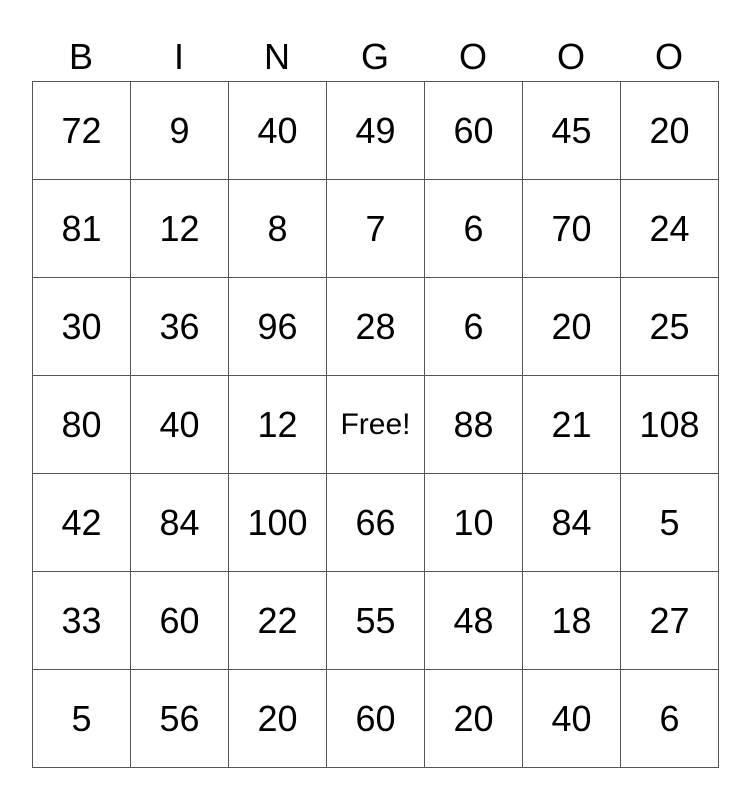  Describe the element at coordinates (277, 326) in the screenshot. I see `bingo-cell: 96` at that location.